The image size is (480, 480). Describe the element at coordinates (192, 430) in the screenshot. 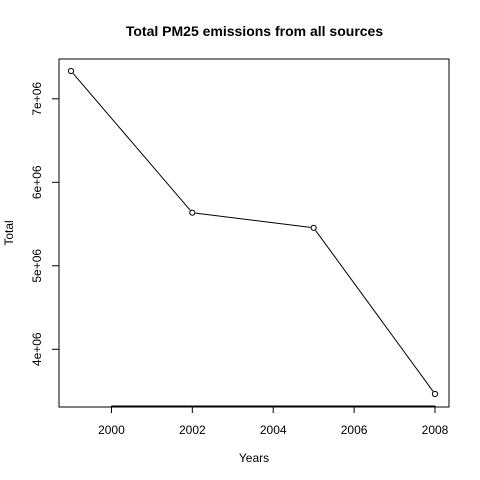

I see `x-tick-label: 2002` at that location.